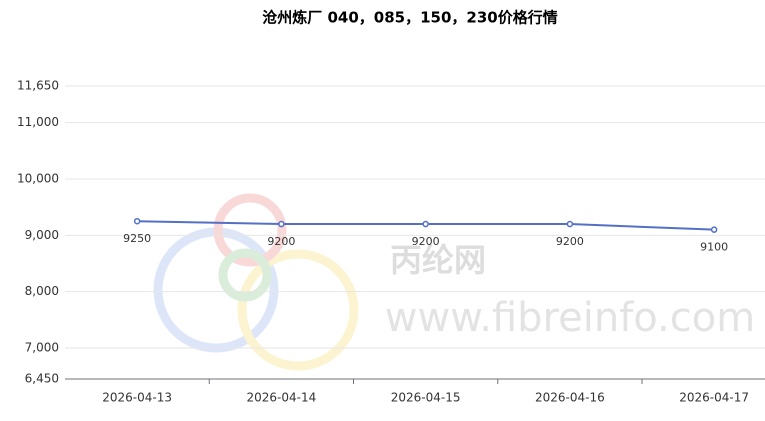 Image resolution: width=765 pixels, height=421 pixels. I want to click on y-tick-label: 9,000, so click(42, 235).